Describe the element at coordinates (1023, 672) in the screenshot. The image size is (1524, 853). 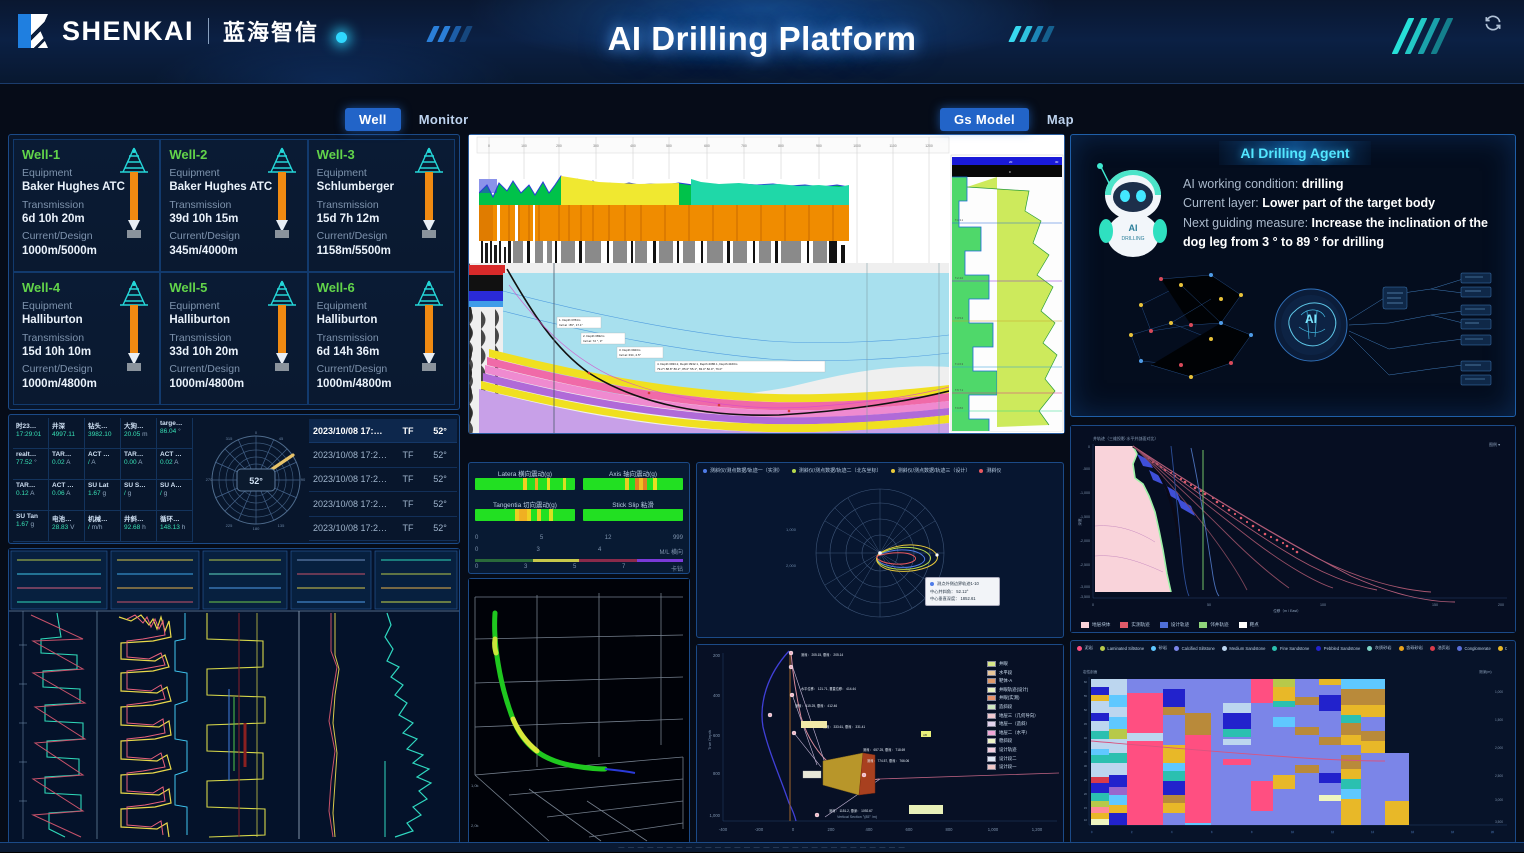
I see `section-legend-item: 水平段` at that location.